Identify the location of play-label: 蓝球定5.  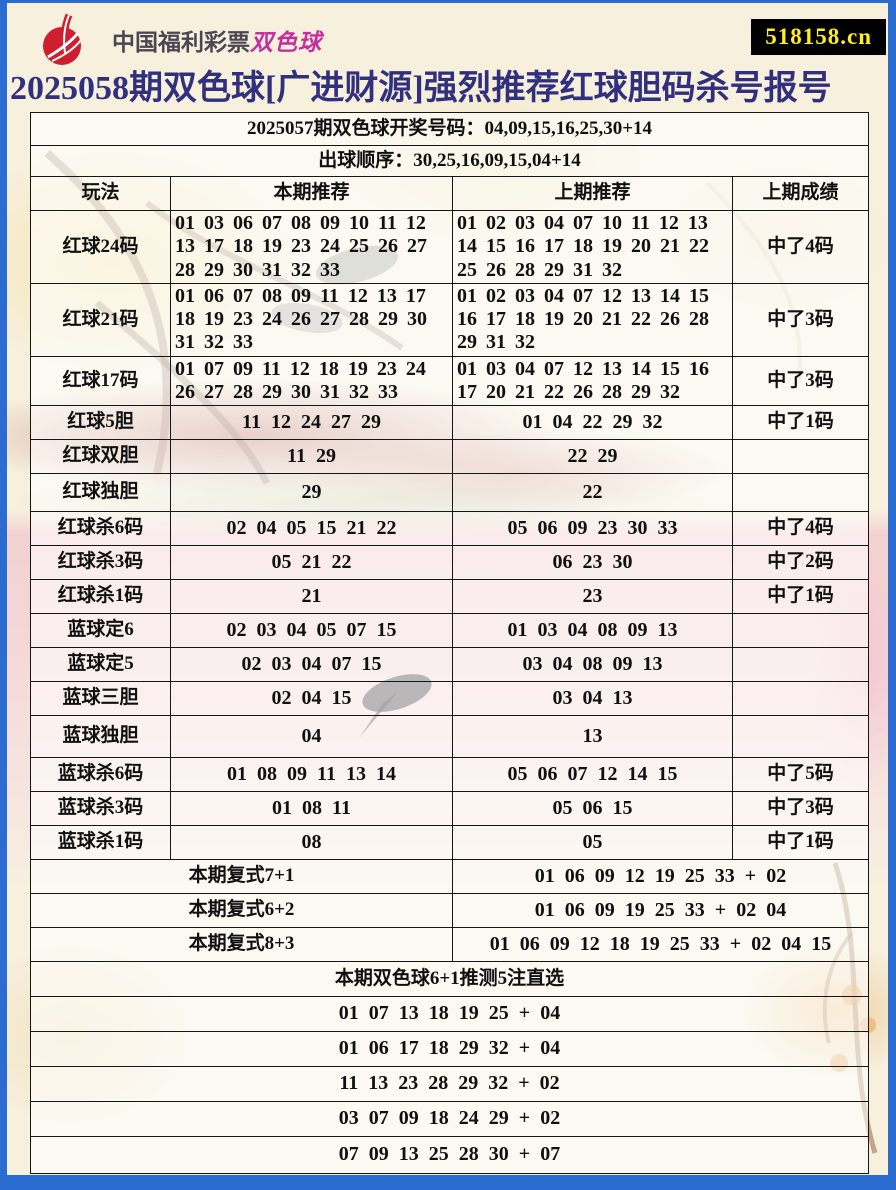
(100, 664).